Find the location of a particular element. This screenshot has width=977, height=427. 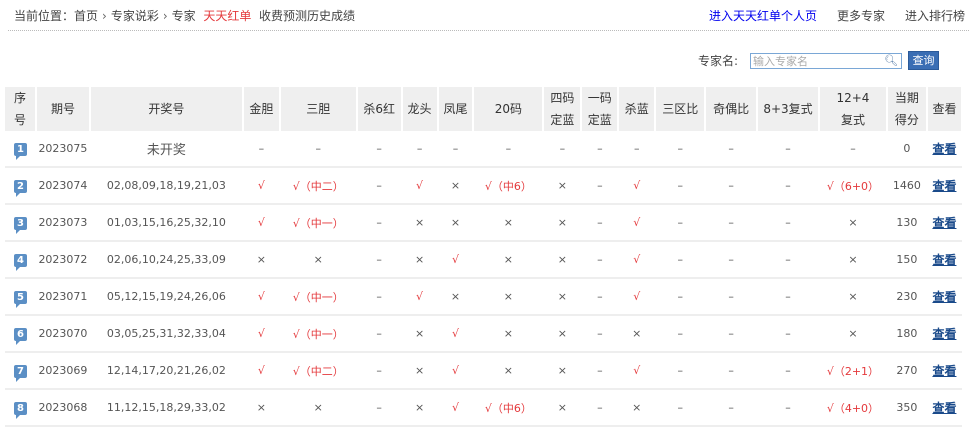

column-header: 凤尾 is located at coordinates (456, 109).